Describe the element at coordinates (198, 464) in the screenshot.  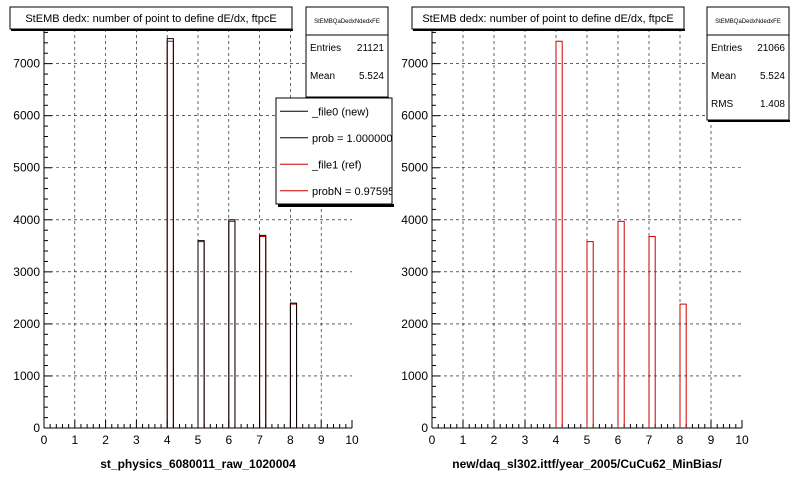
I see `x-axis-title: st_physics_6080011_raw_1020004` at that location.